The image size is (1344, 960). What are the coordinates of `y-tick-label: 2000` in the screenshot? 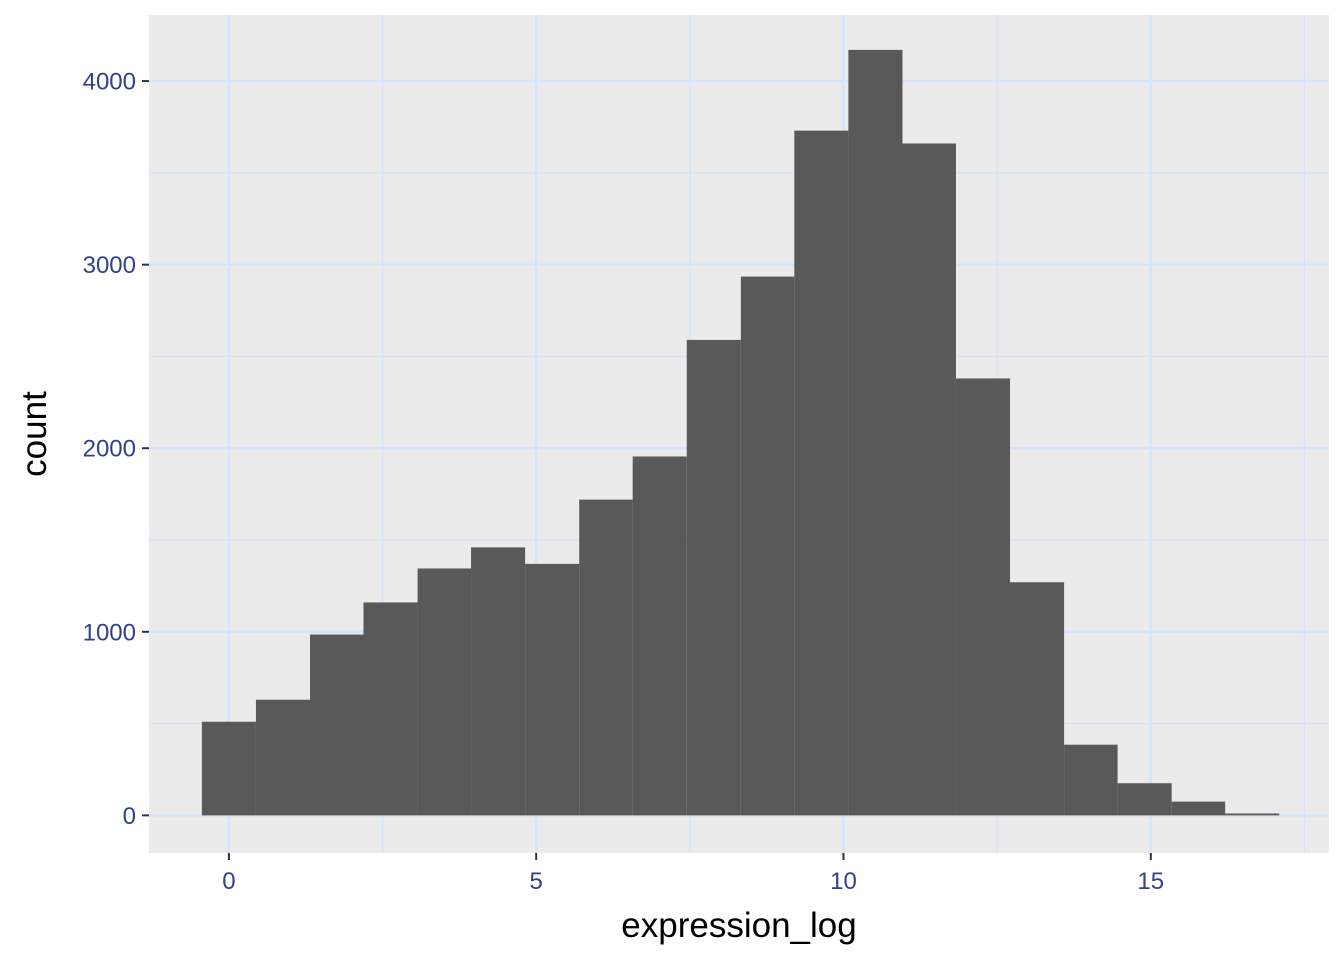 It's located at (109, 449).